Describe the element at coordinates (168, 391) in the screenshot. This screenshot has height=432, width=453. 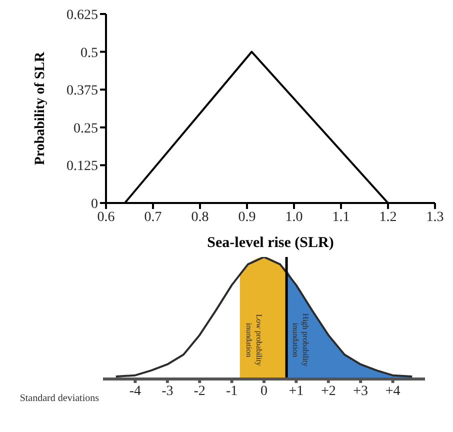
I see `x-tick-label: -3` at that location.